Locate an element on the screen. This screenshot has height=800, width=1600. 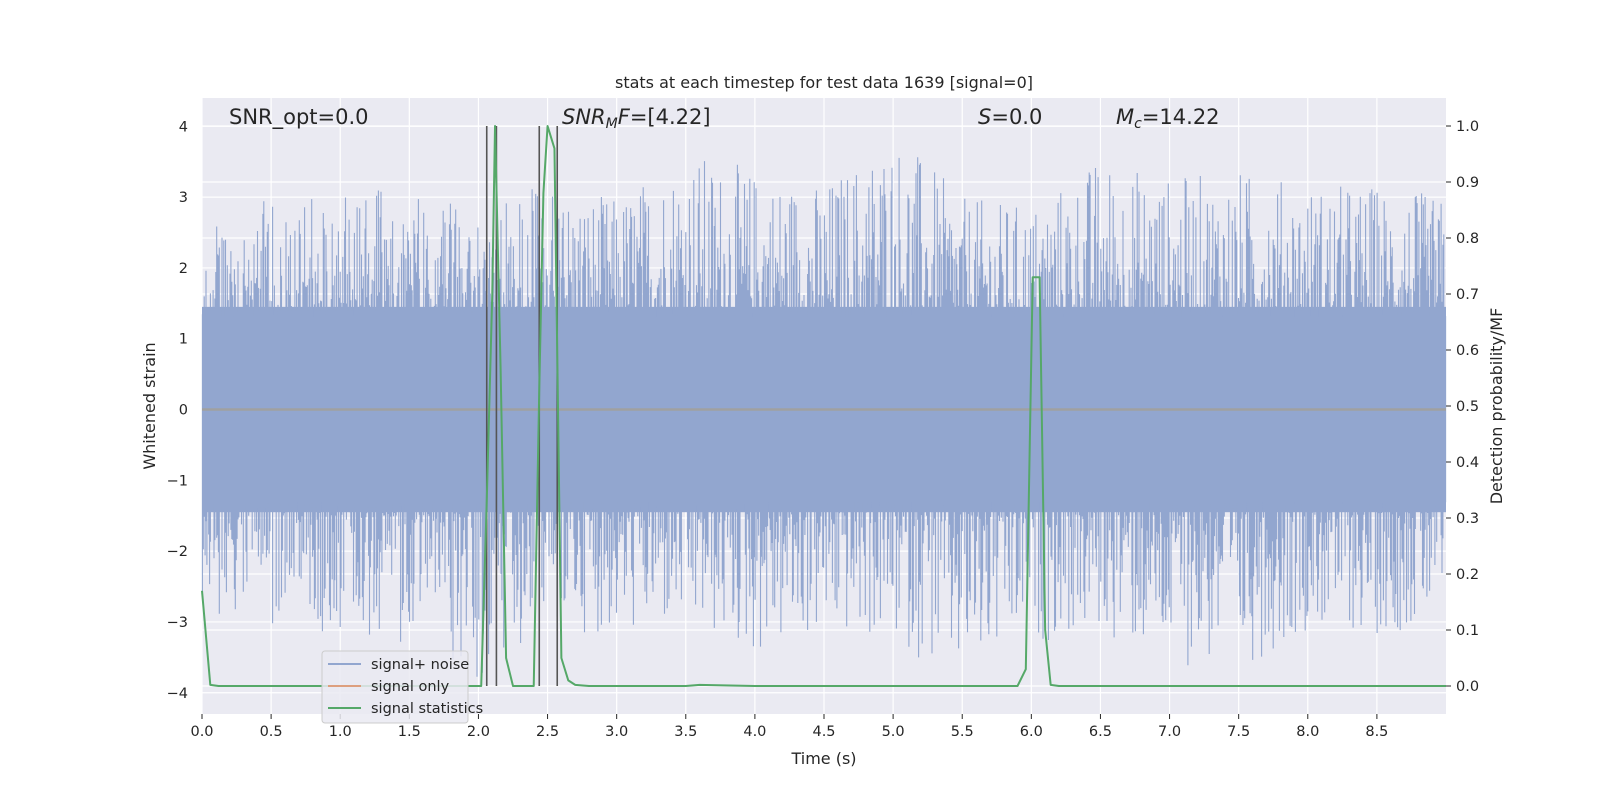
x-tick-label-3: 1.5 is located at coordinates (409, 732).